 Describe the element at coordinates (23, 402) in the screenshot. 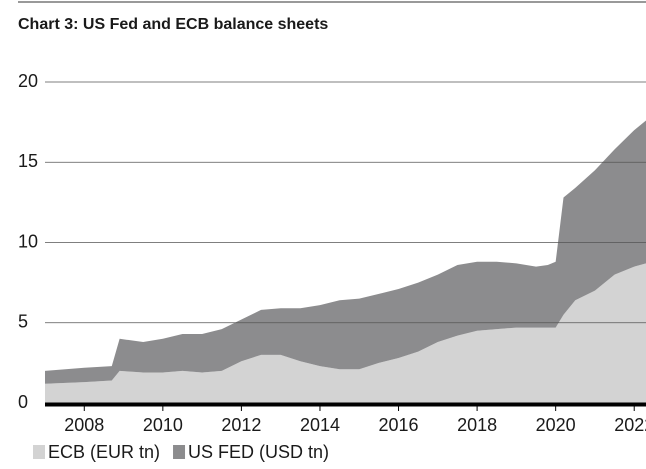

I see `y-tick-label: 0` at that location.